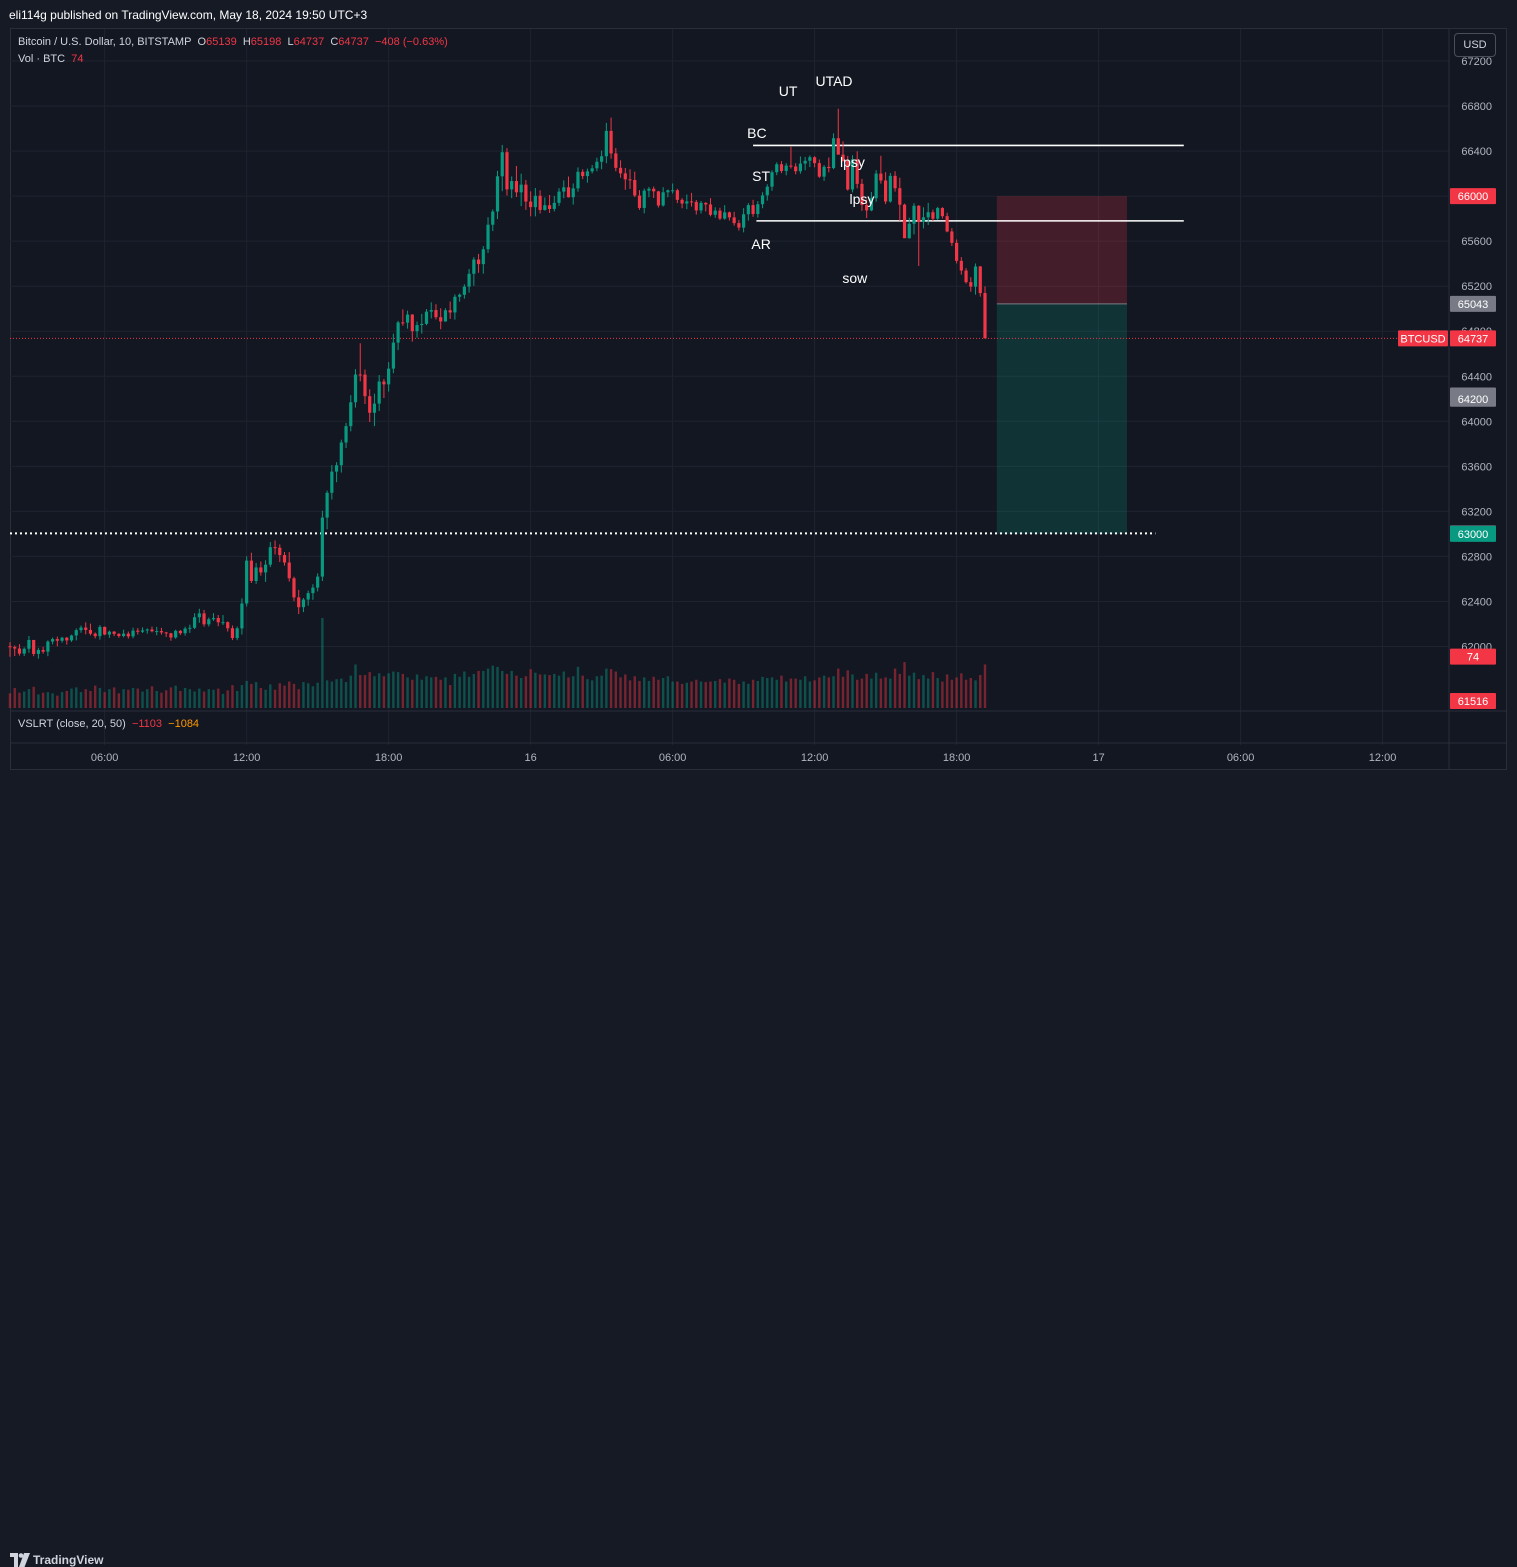 This screenshot has width=1517, height=1567. Describe the element at coordinates (761, 176) in the screenshot. I see `annotation-label: ST` at that location.